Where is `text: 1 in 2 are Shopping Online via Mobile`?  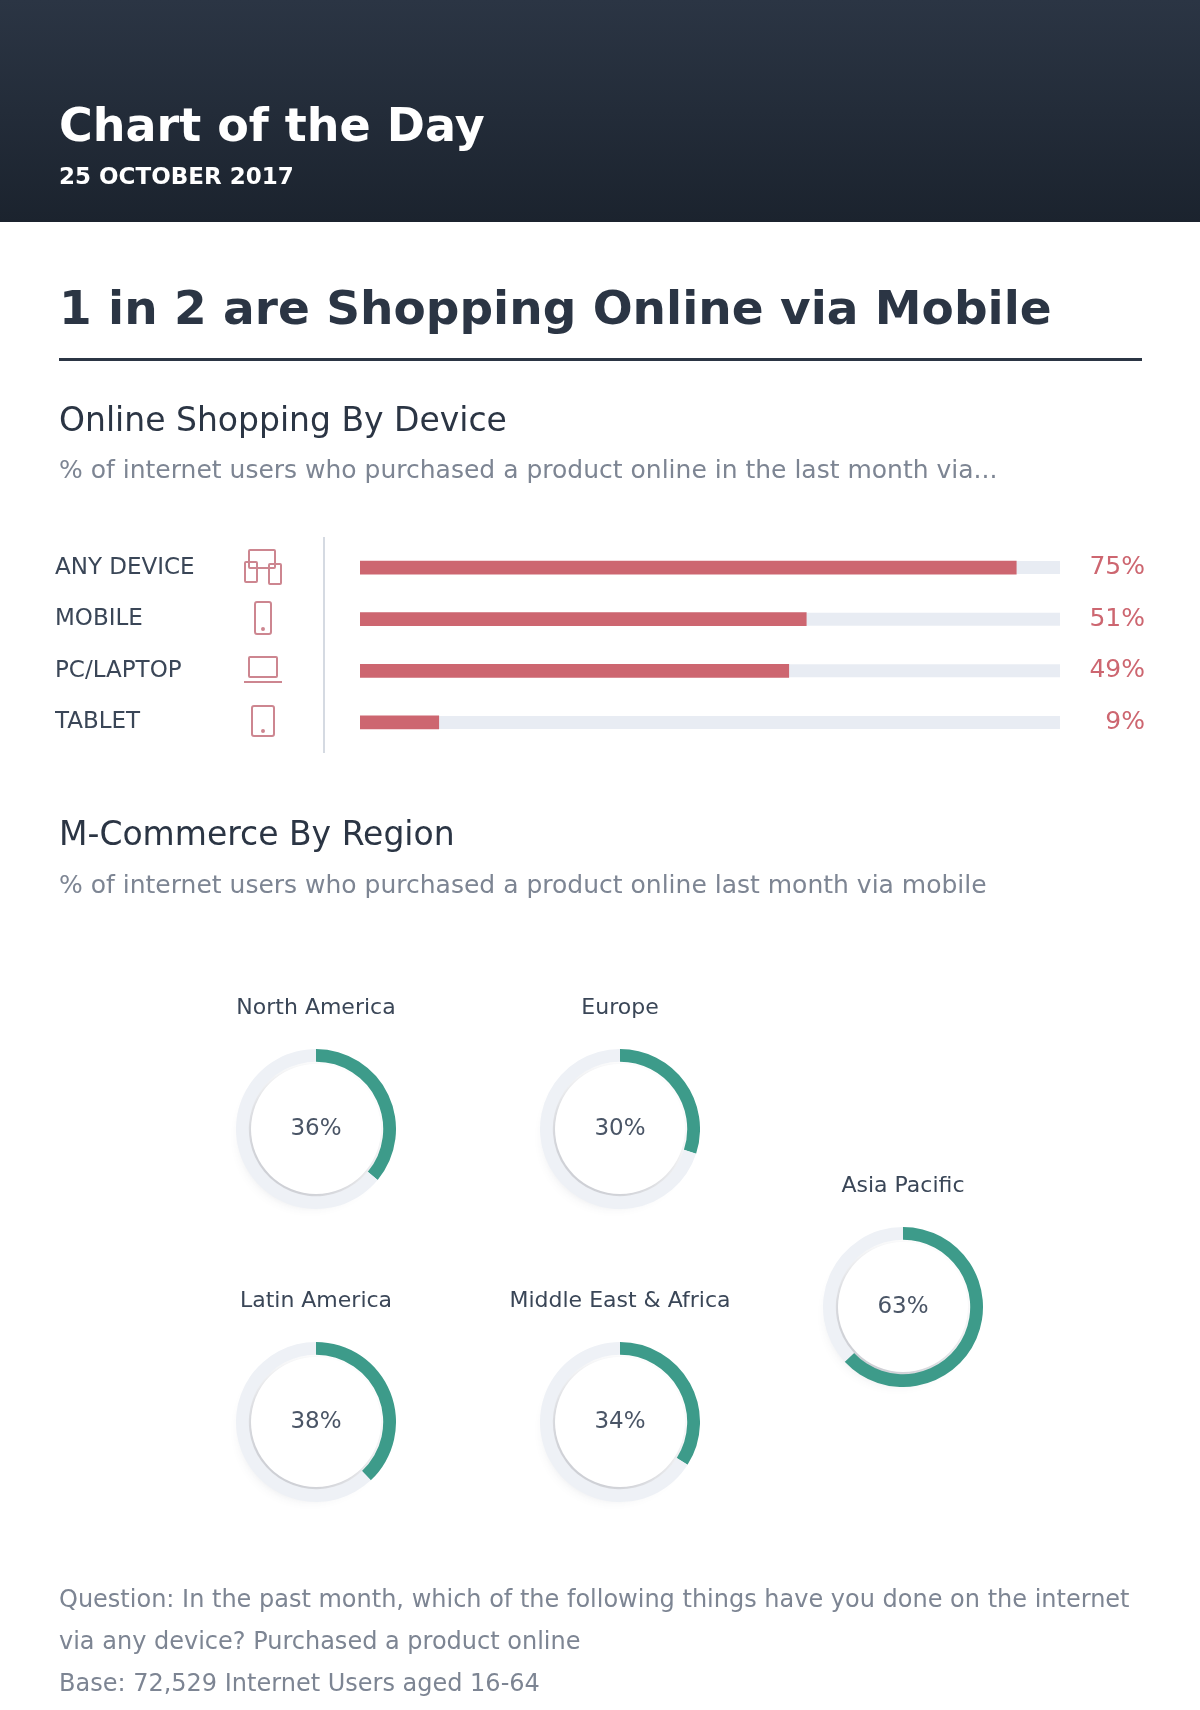
text: 1 in 2 are Shopping Online via Mobile is located at coordinates (555, 307).